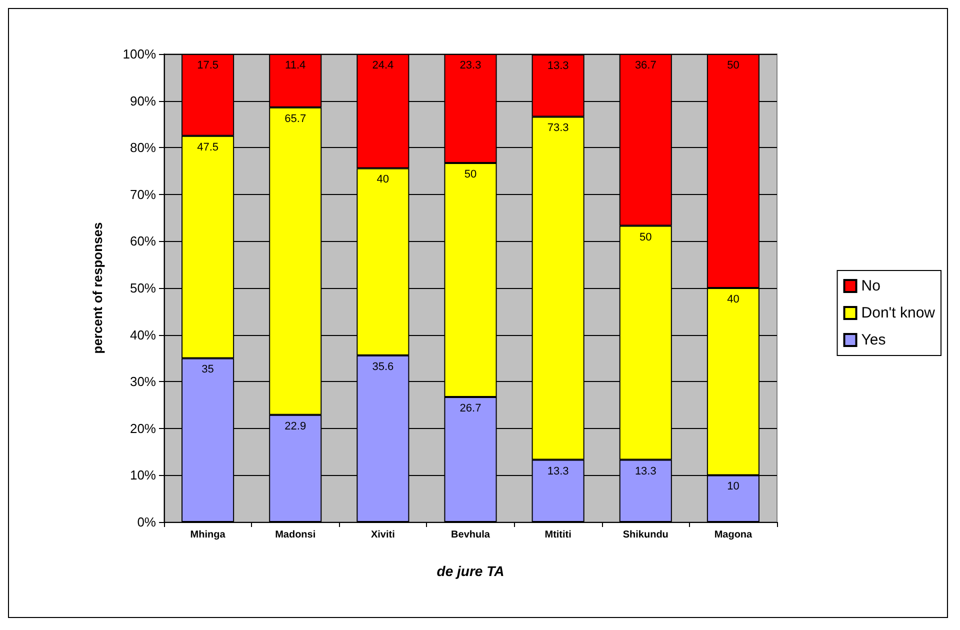 This screenshot has height=630, width=960. What do you see at coordinates (139, 54) in the screenshot?
I see `y-tick-label: 100%` at bounding box center [139, 54].